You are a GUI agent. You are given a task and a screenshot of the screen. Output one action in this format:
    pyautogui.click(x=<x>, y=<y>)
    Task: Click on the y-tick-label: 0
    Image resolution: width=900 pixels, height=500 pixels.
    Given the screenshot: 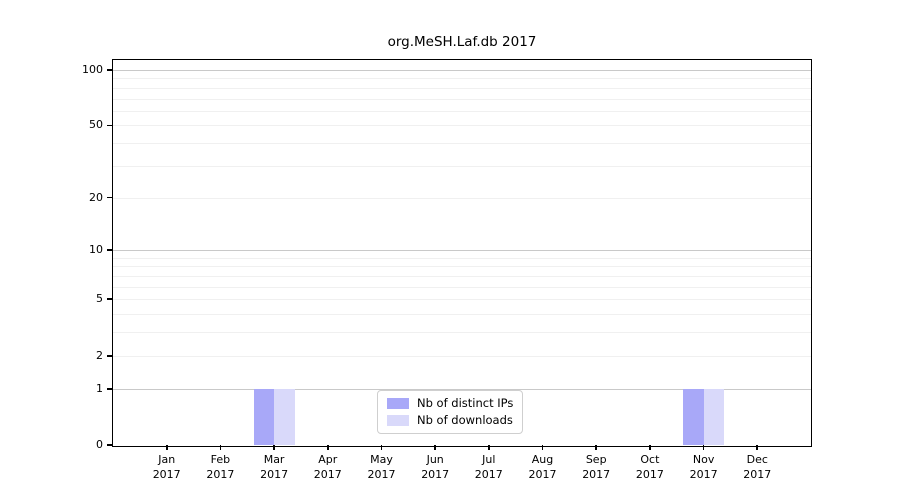 What is the action you would take?
    pyautogui.click(x=99, y=444)
    